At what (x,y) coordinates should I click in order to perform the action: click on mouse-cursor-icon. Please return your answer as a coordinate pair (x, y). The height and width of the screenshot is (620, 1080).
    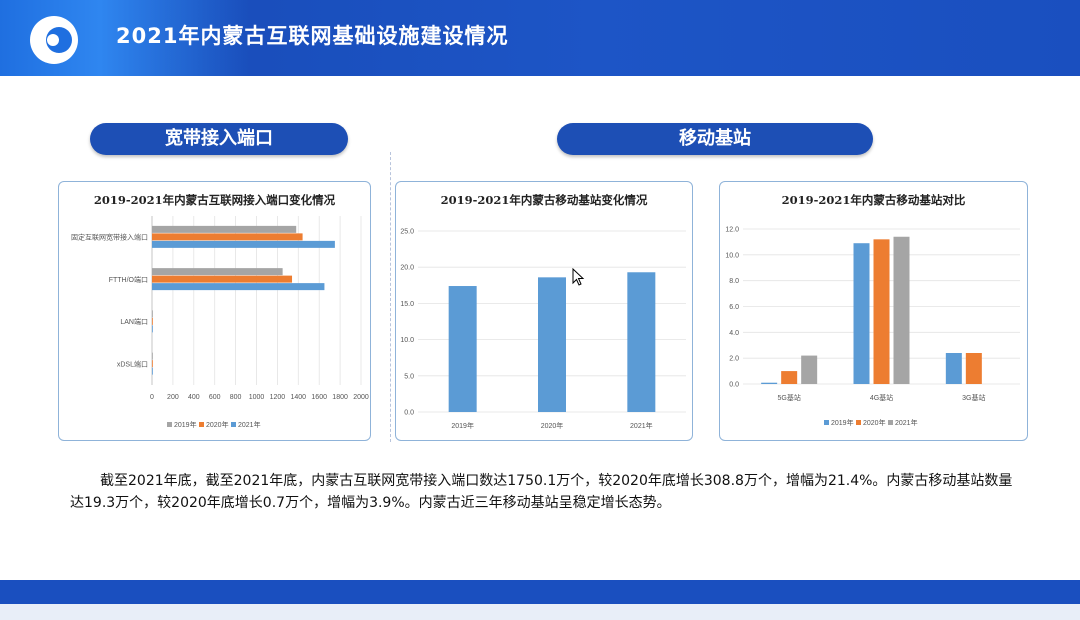
    Looking at the image, I should click on (578, 277).